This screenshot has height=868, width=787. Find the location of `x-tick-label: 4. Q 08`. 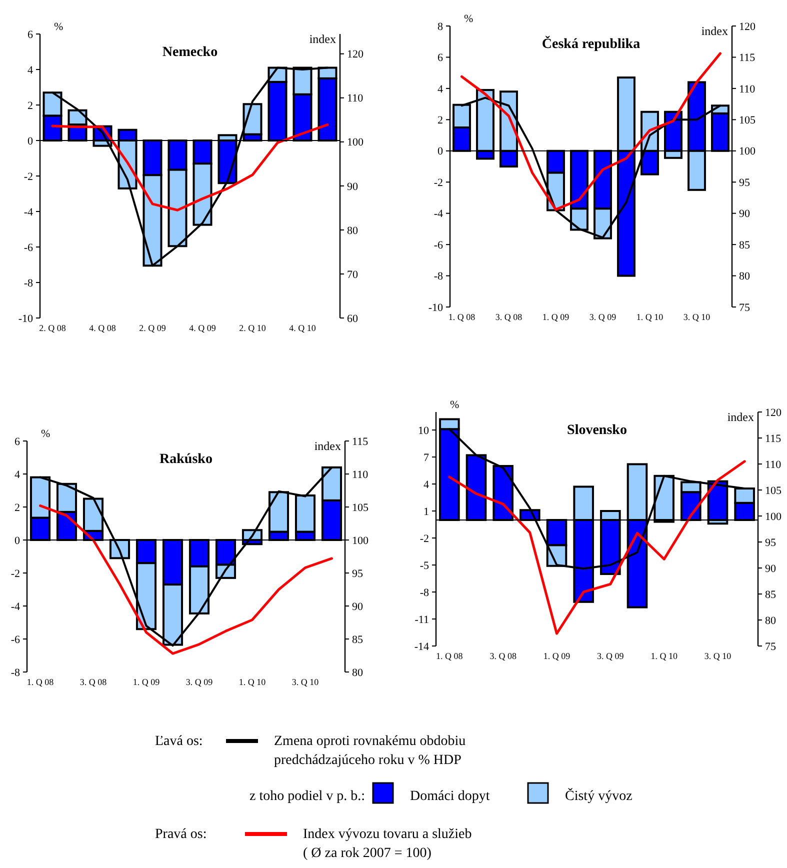

x-tick-label: 4. Q 08 is located at coordinates (102, 328).